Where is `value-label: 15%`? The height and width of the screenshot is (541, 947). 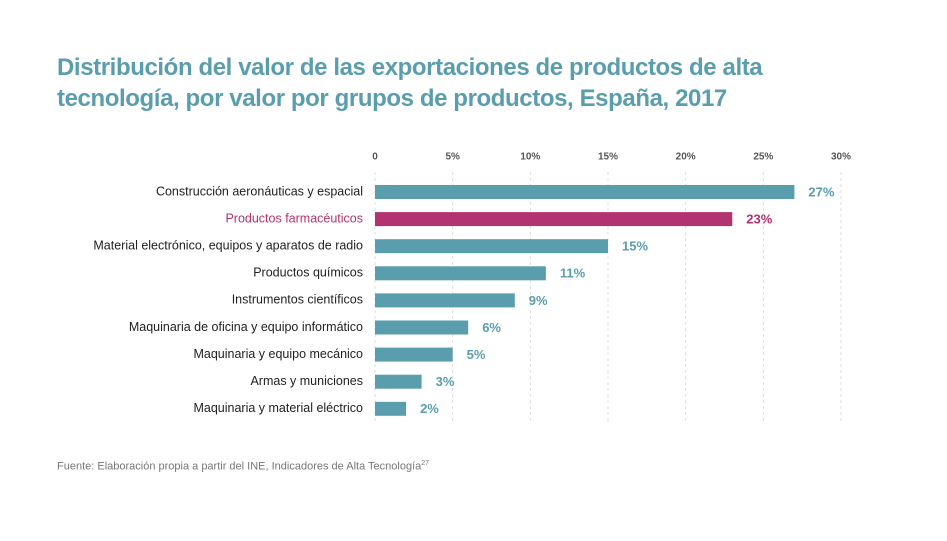 value-label: 15% is located at coordinates (635, 246).